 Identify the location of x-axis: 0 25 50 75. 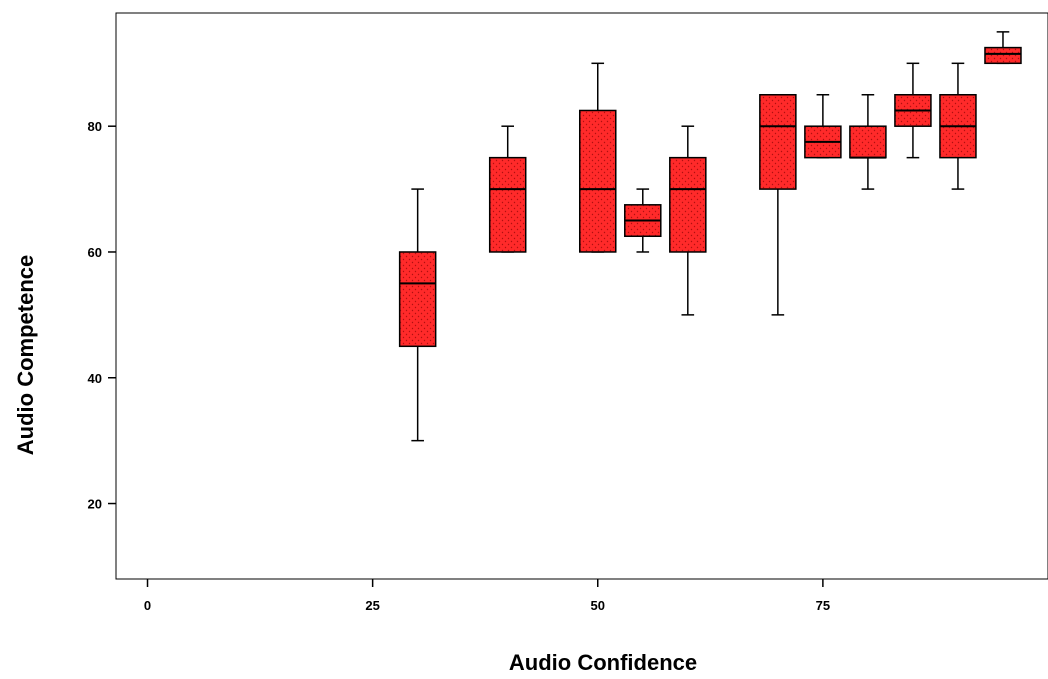
(487, 596).